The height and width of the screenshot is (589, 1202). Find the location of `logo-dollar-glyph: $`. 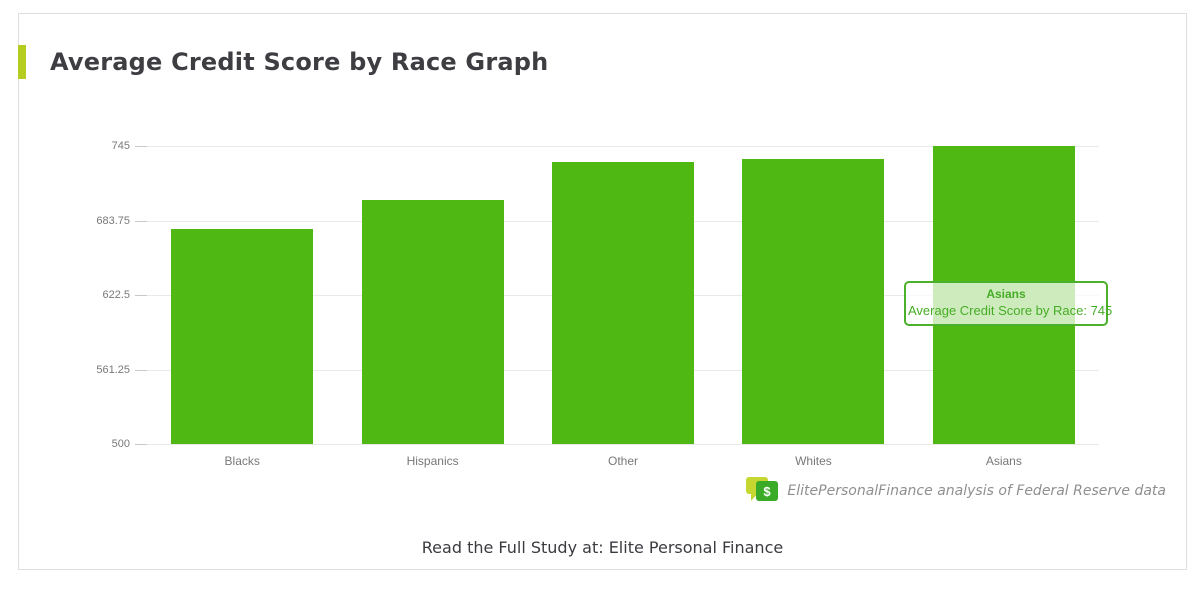

logo-dollar-glyph: $ is located at coordinates (768, 491).